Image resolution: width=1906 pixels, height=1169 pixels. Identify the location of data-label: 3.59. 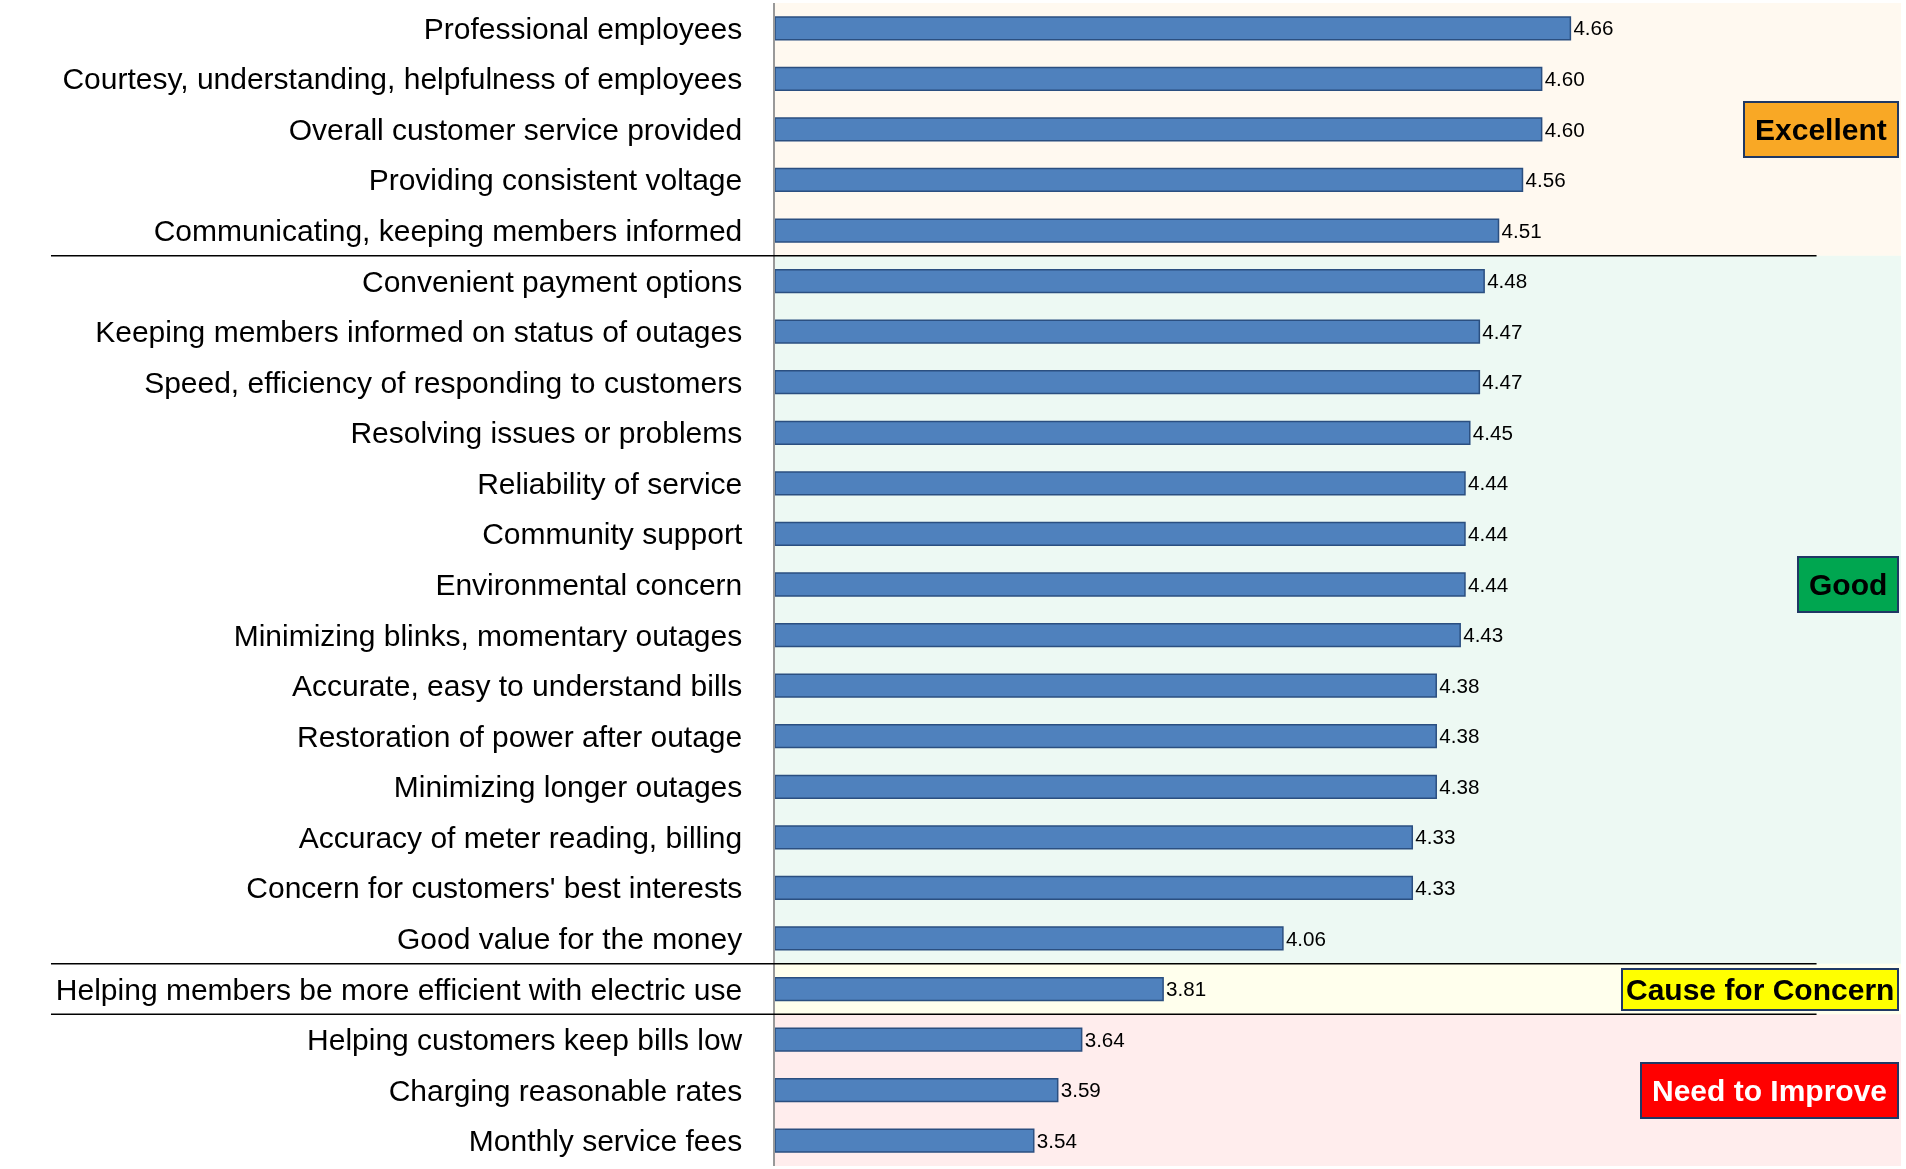
(1080, 1090).